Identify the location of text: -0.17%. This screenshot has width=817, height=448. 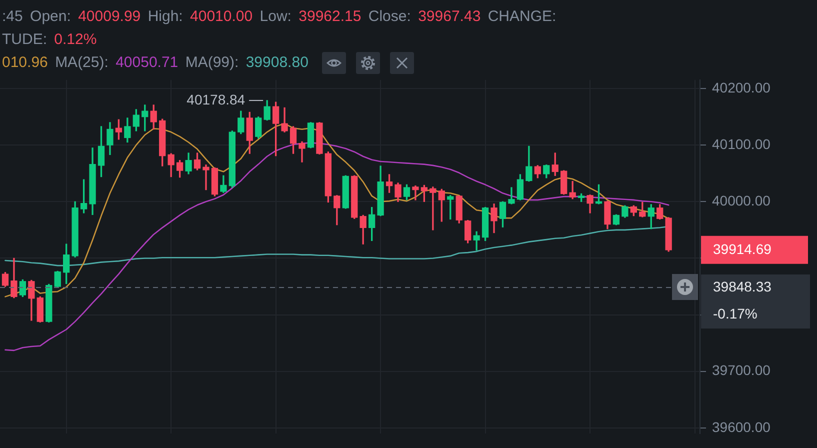
(735, 313).